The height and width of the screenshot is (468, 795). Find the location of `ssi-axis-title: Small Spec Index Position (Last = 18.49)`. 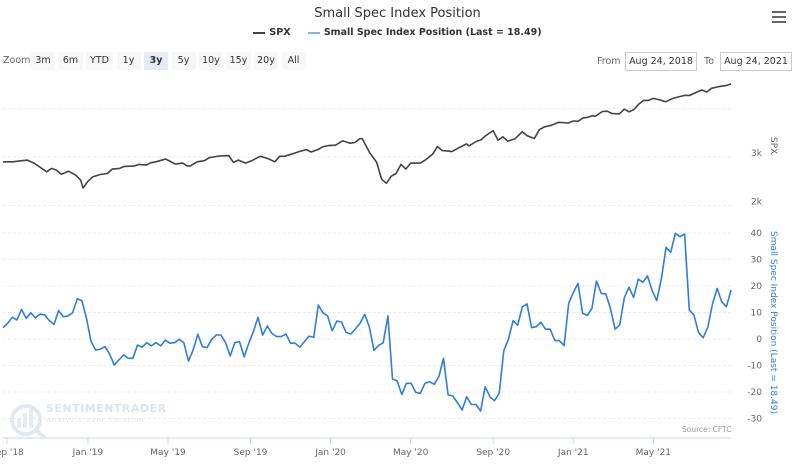

ssi-axis-title: Small Spec Index Position (Last = 18.49) is located at coordinates (773, 322).